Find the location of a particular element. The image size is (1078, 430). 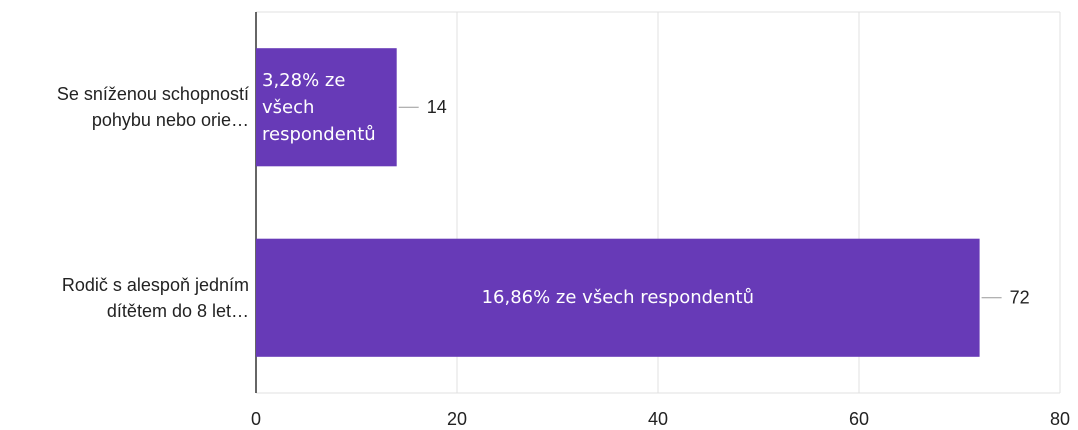

x-tick-label: 40 is located at coordinates (658, 419).